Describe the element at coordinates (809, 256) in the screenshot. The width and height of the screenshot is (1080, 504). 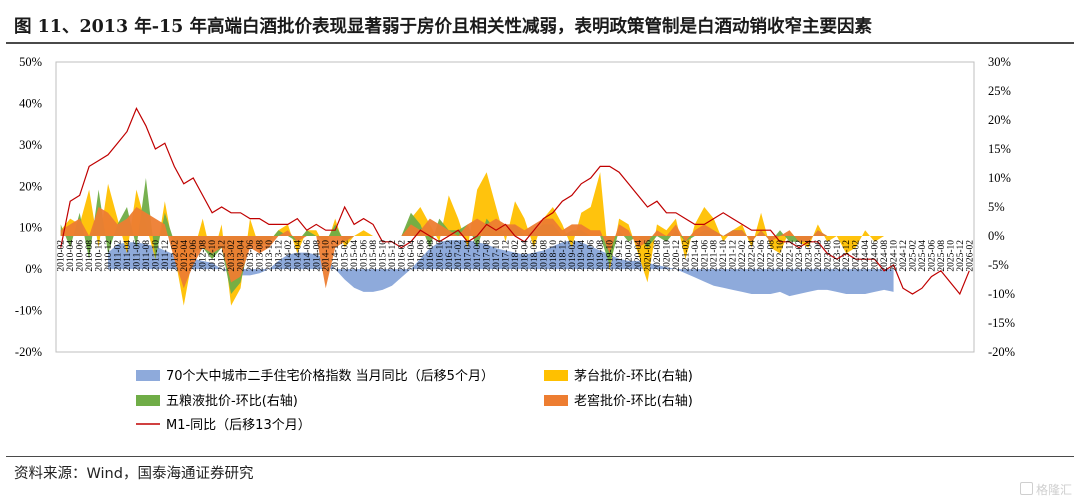
I see `x-axis-tick-label: 2023-04` at that location.